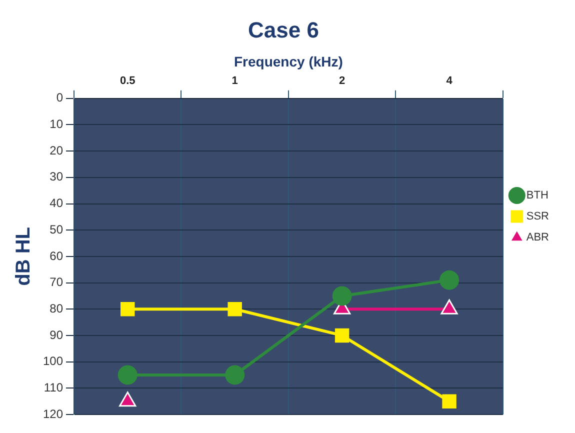 This screenshot has width=575, height=433. What do you see at coordinates (128, 80) in the screenshot?
I see `x-tick-label: 0.5` at bounding box center [128, 80].